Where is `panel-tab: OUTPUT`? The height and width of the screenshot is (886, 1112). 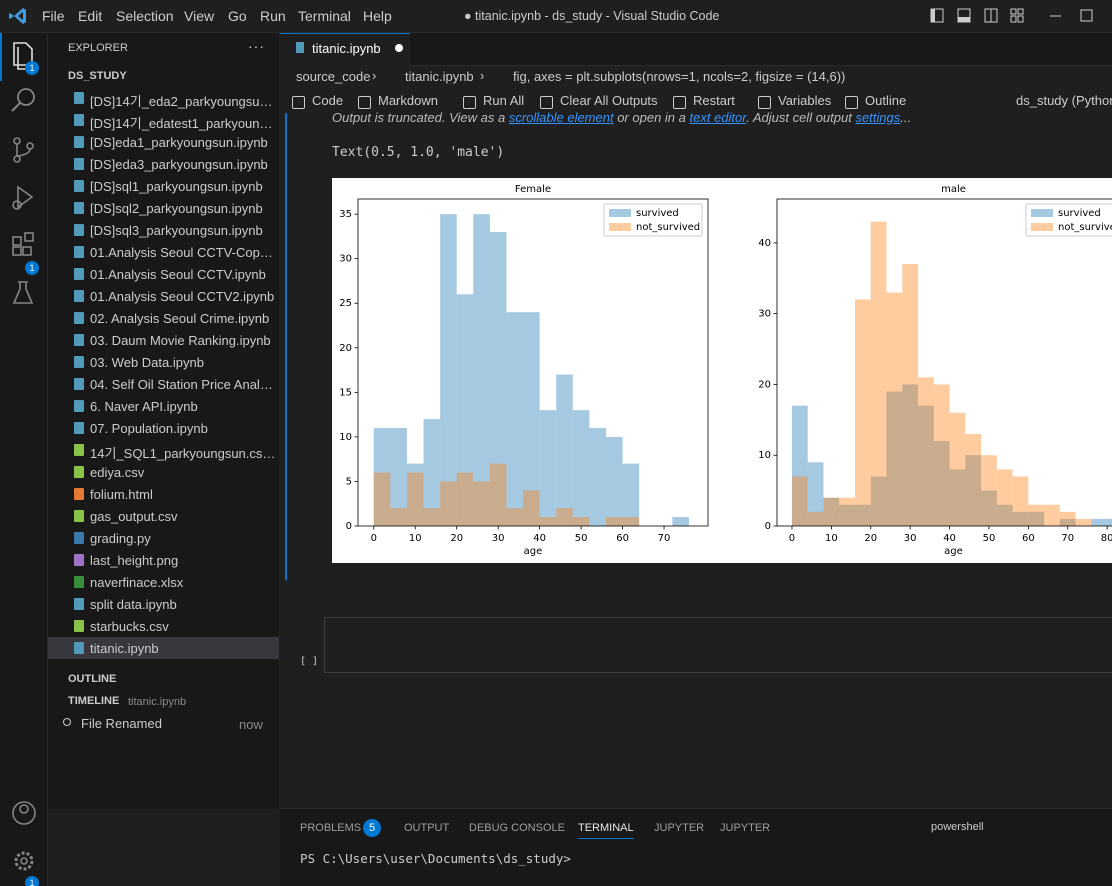 panel-tab: OUTPUT is located at coordinates (427, 828).